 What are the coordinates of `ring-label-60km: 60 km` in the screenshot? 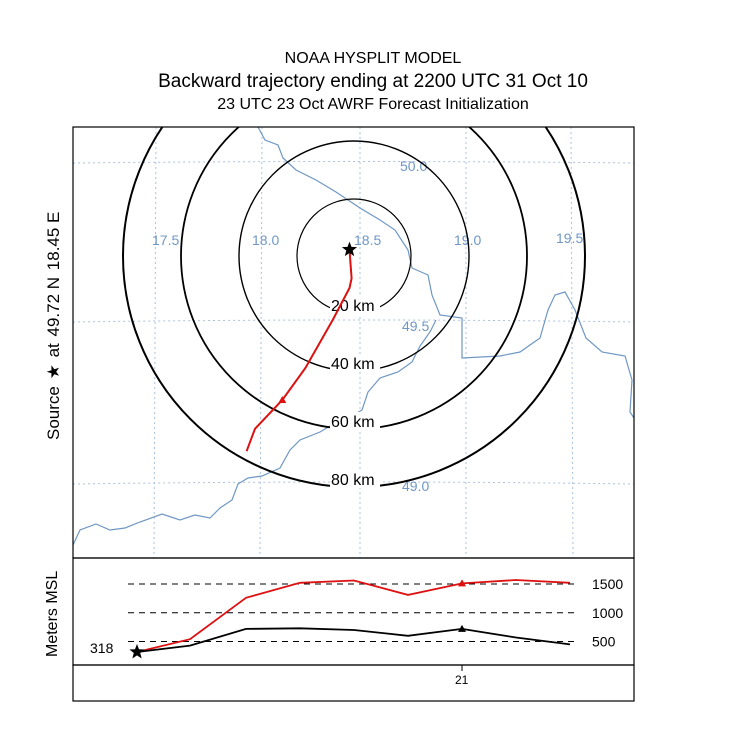 It's located at (353, 422).